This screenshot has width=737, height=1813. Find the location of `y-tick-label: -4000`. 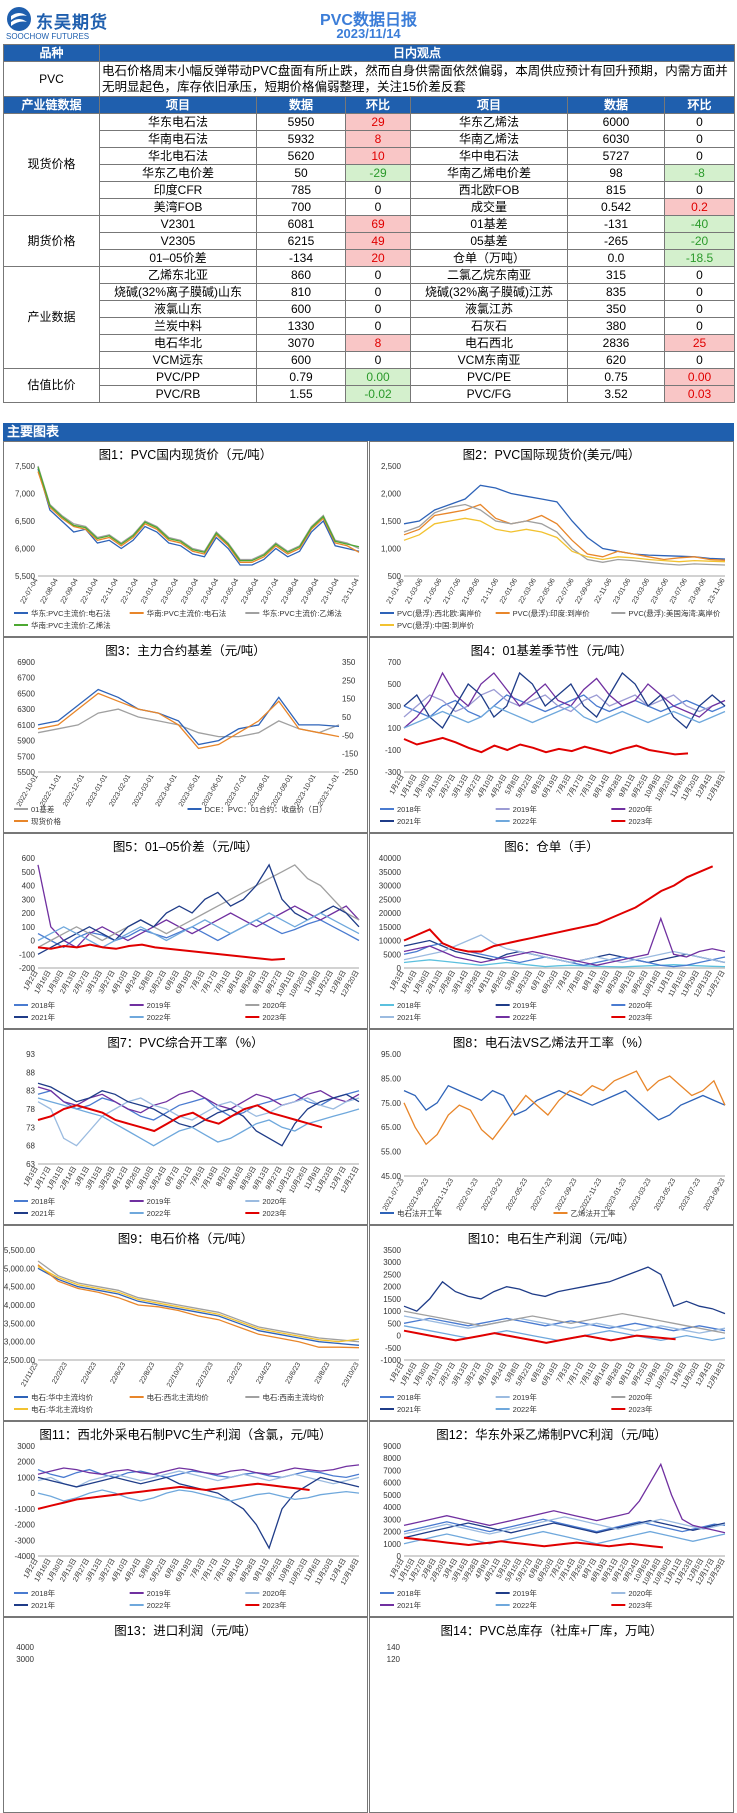

y-tick-label: -4000 is located at coordinates (25, 1556).